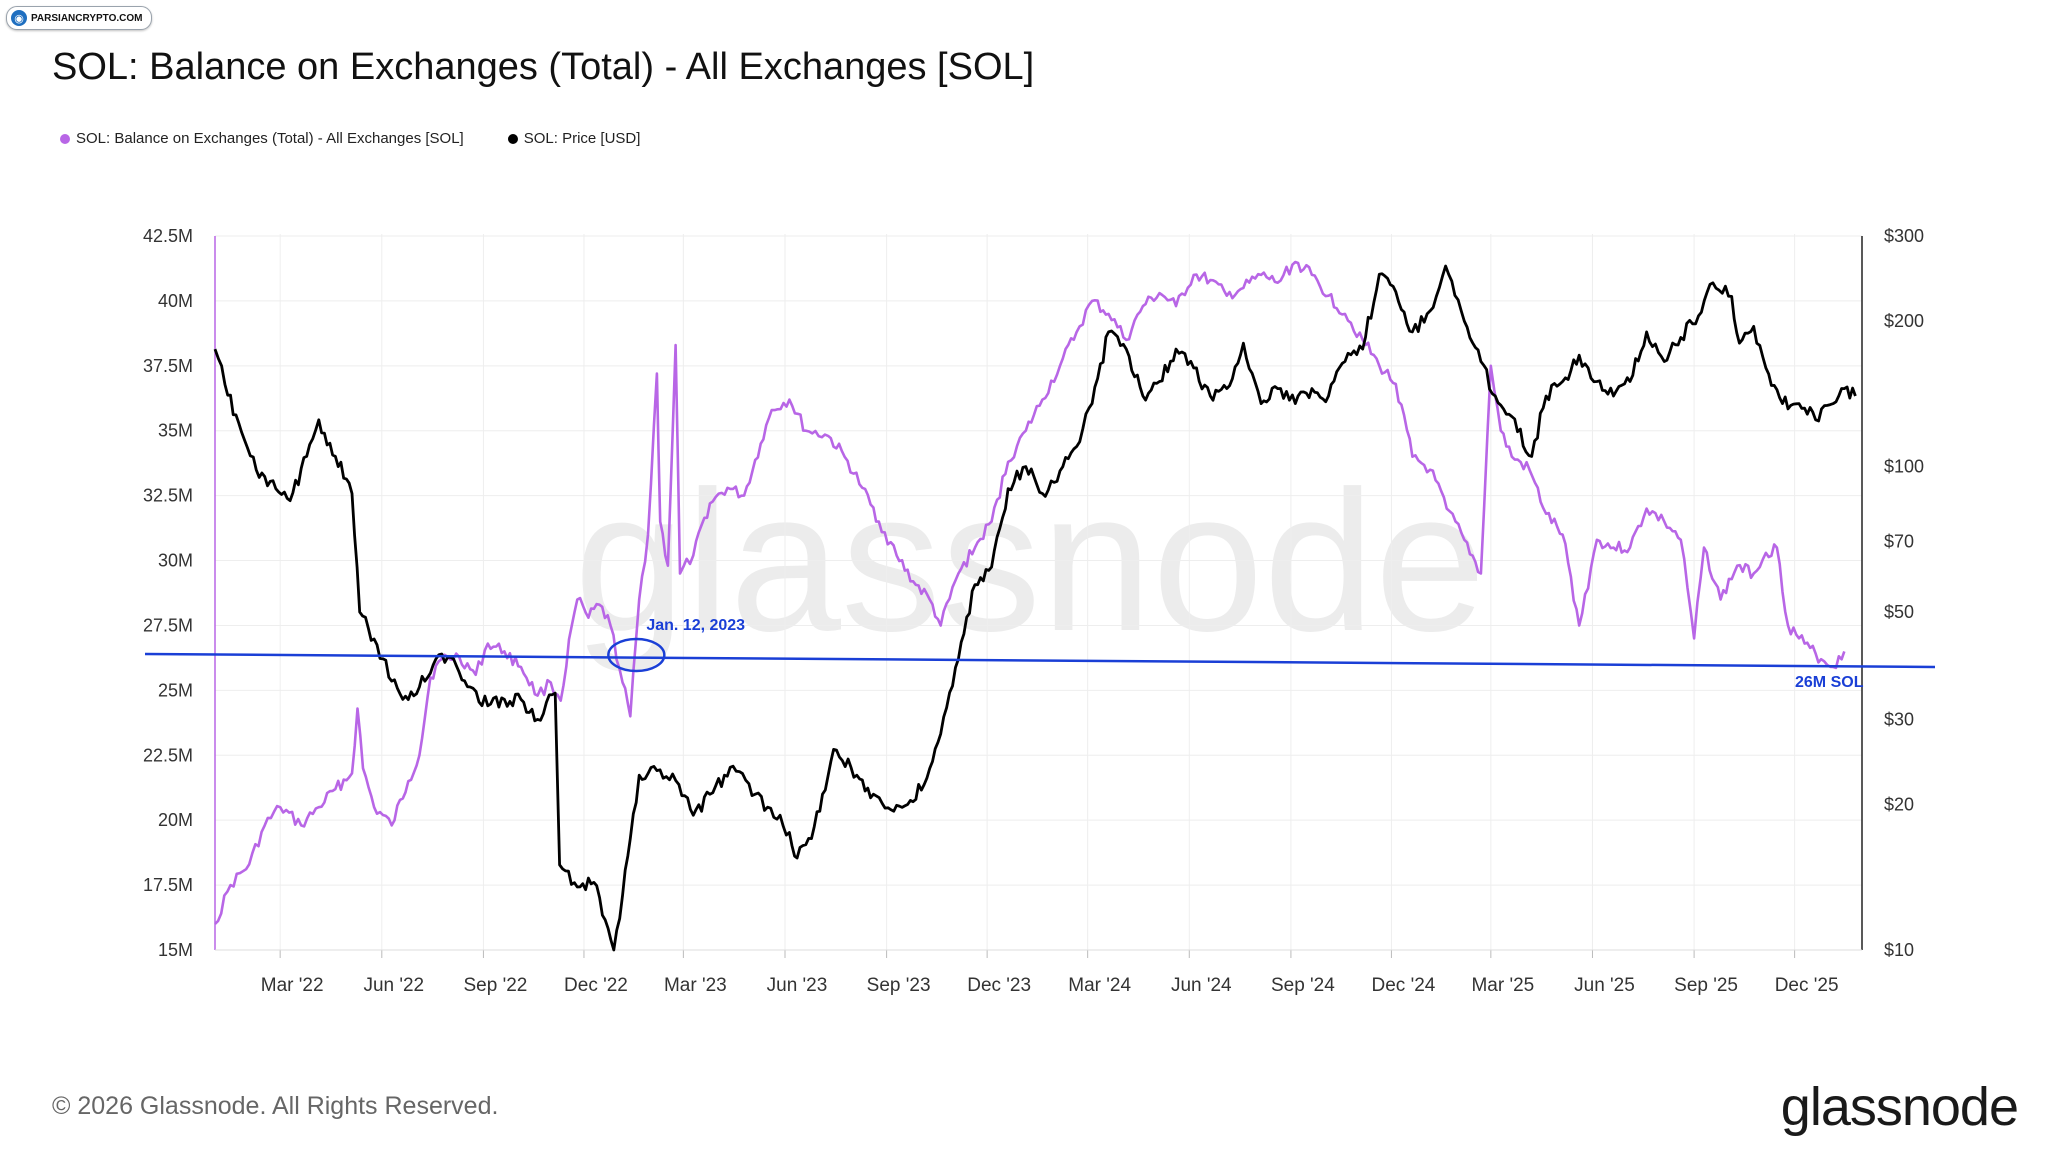  I want to click on annotation-label: Jan. 12, 2023, so click(695, 625).